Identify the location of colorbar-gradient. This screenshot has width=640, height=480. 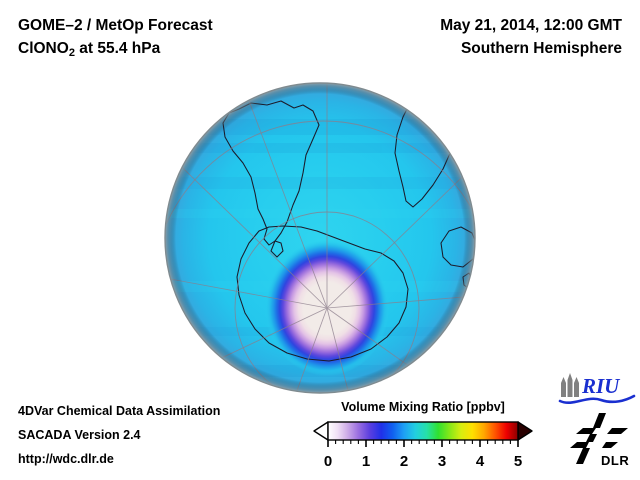
(423, 431).